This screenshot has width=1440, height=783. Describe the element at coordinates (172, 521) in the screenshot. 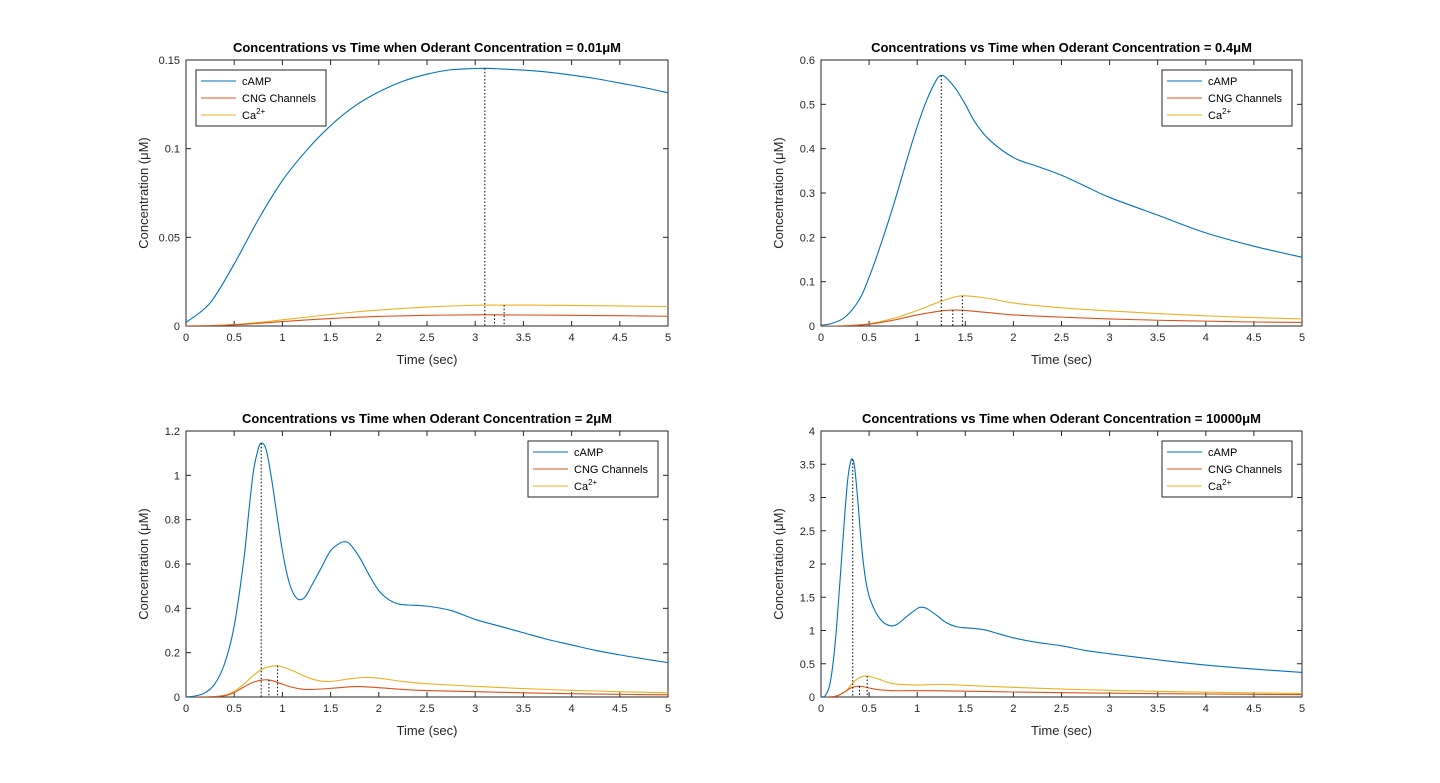

I see `y-tick-label: 0.8` at that location.